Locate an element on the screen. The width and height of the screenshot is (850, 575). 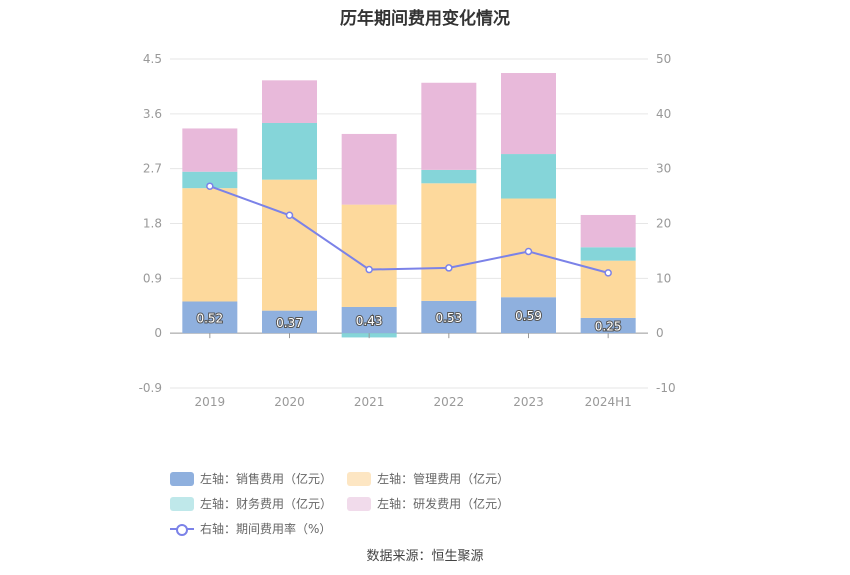
legend-label-rd: 左轴：研发费用（亿元） is located at coordinates (443, 504).